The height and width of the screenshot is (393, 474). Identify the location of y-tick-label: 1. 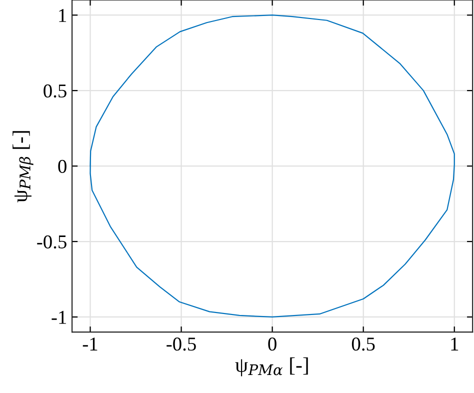
(62, 15).